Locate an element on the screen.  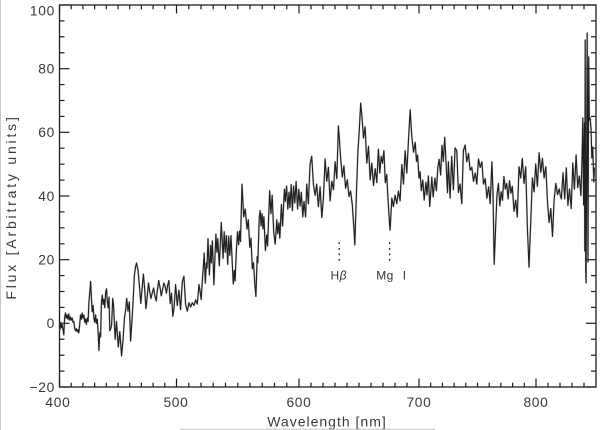
svg-text: Hβ is located at coordinates (339, 275).